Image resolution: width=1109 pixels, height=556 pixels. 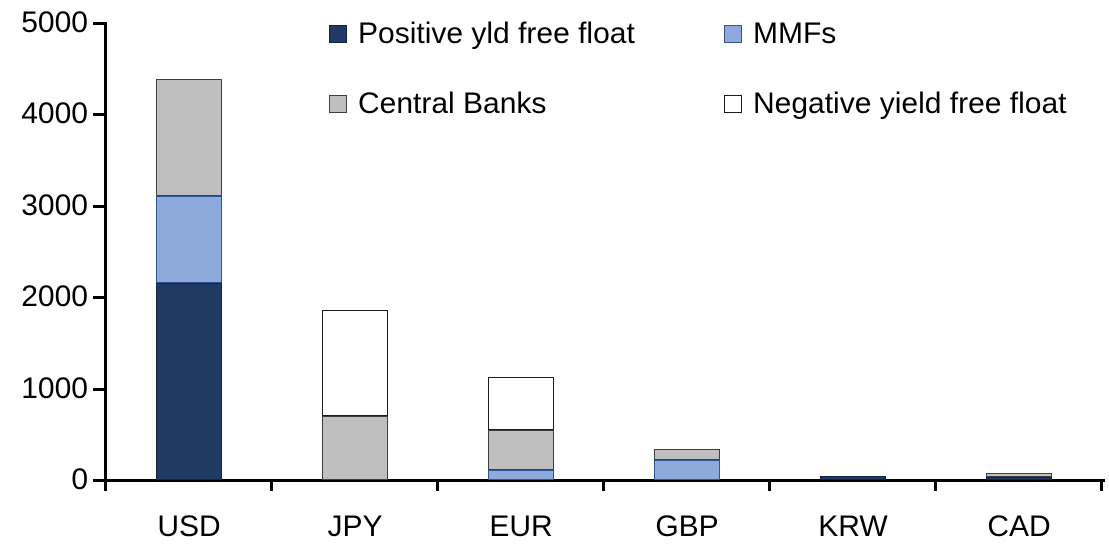 I want to click on bar-segment-jpy-central-banks, so click(x=355, y=448).